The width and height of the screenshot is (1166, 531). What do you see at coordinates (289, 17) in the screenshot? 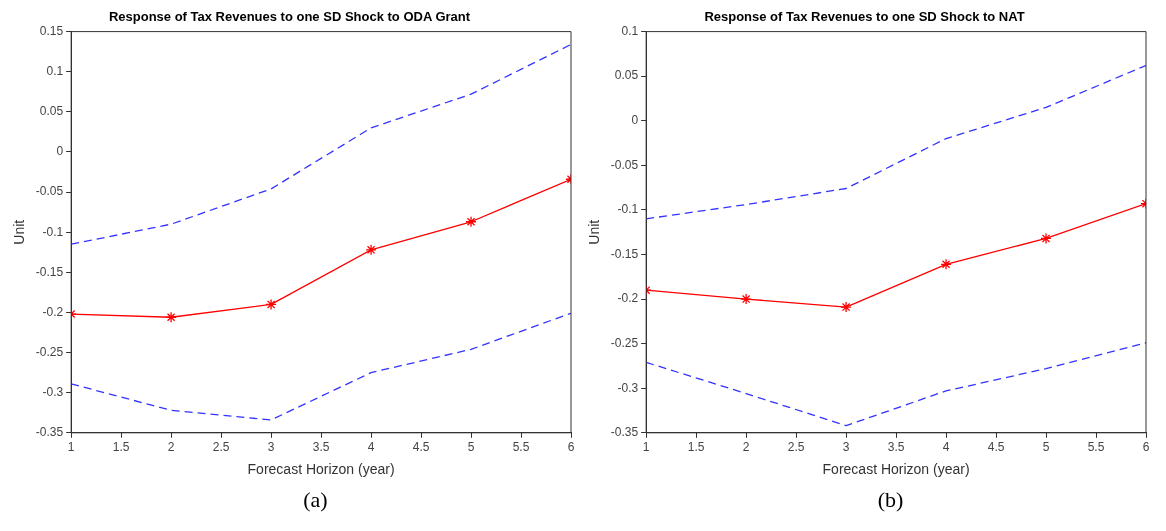
I see `chart-title: Response of Tax Revenues to one SD Shock to ODA Grant` at bounding box center [289, 17].